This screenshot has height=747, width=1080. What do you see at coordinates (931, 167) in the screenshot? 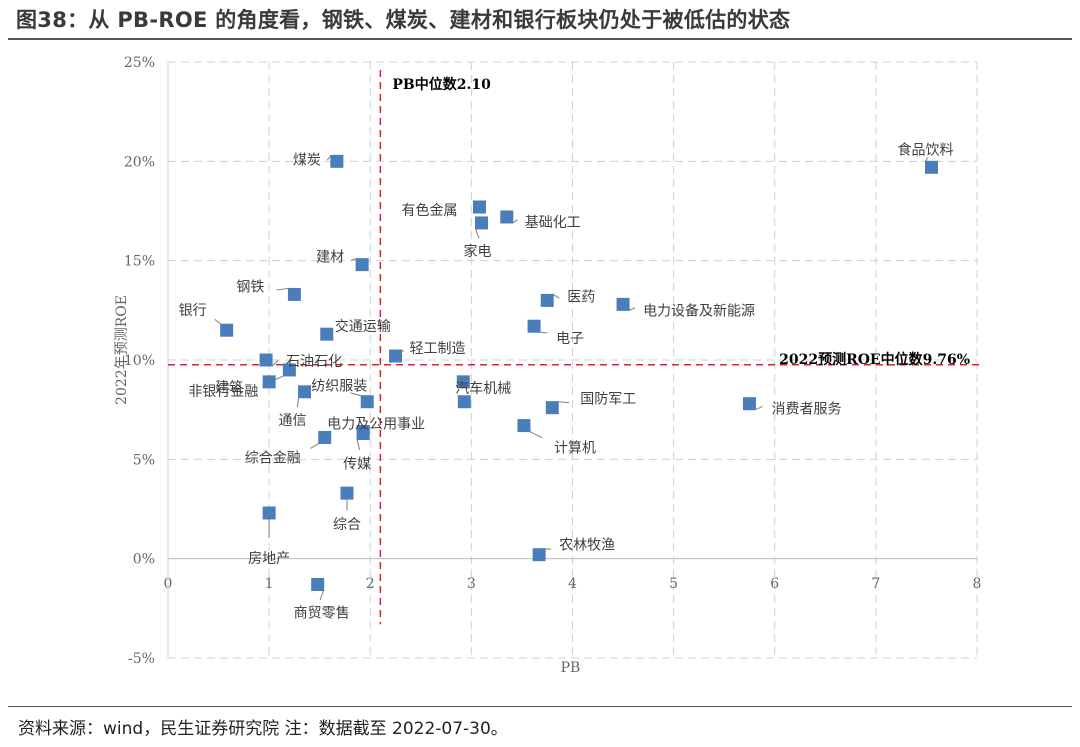
I see `point-食品饮料` at bounding box center [931, 167].